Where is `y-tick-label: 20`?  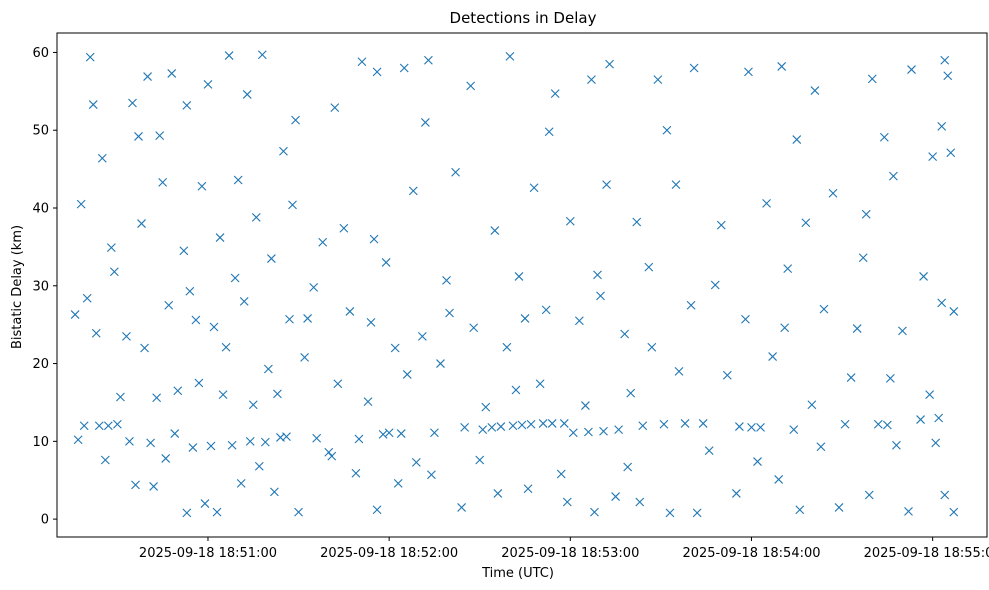 y-tick-label: 20 is located at coordinates (40, 364).